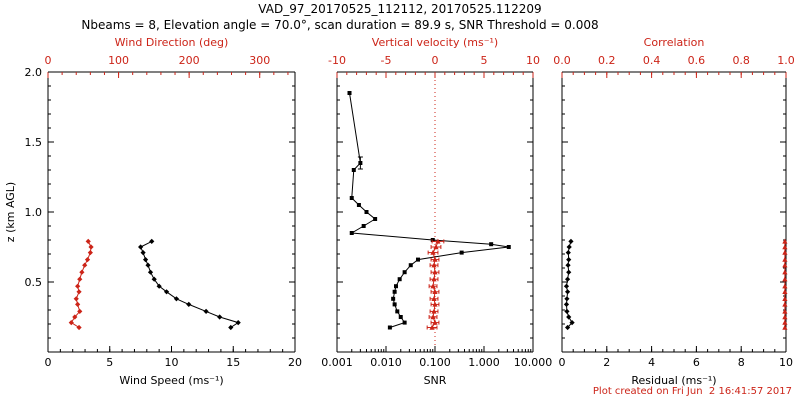 Image resolution: width=800 pixels, height=400 pixels. I want to click on svg-text: 0.100, so click(435, 362).